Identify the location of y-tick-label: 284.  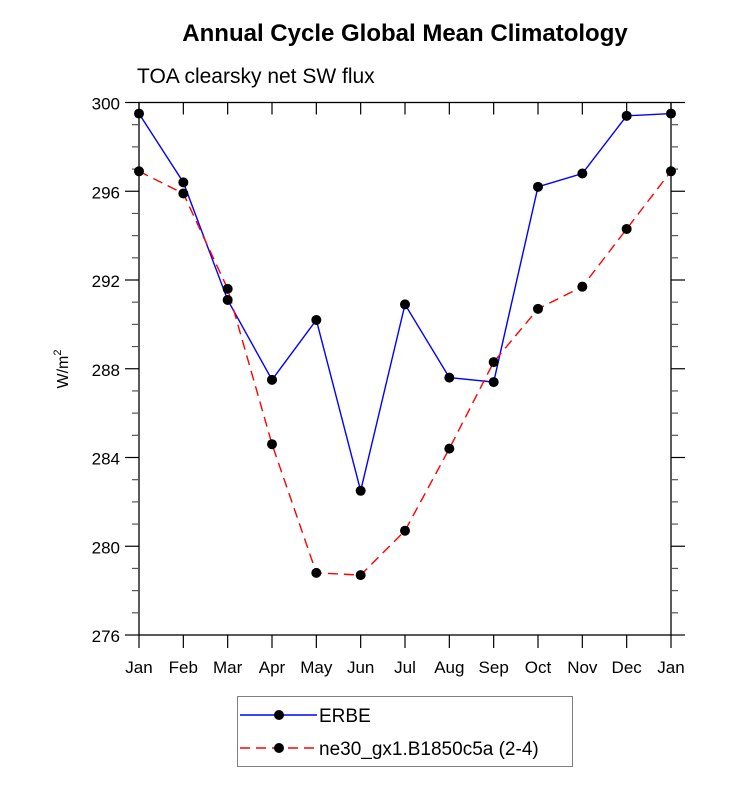
(106, 459).